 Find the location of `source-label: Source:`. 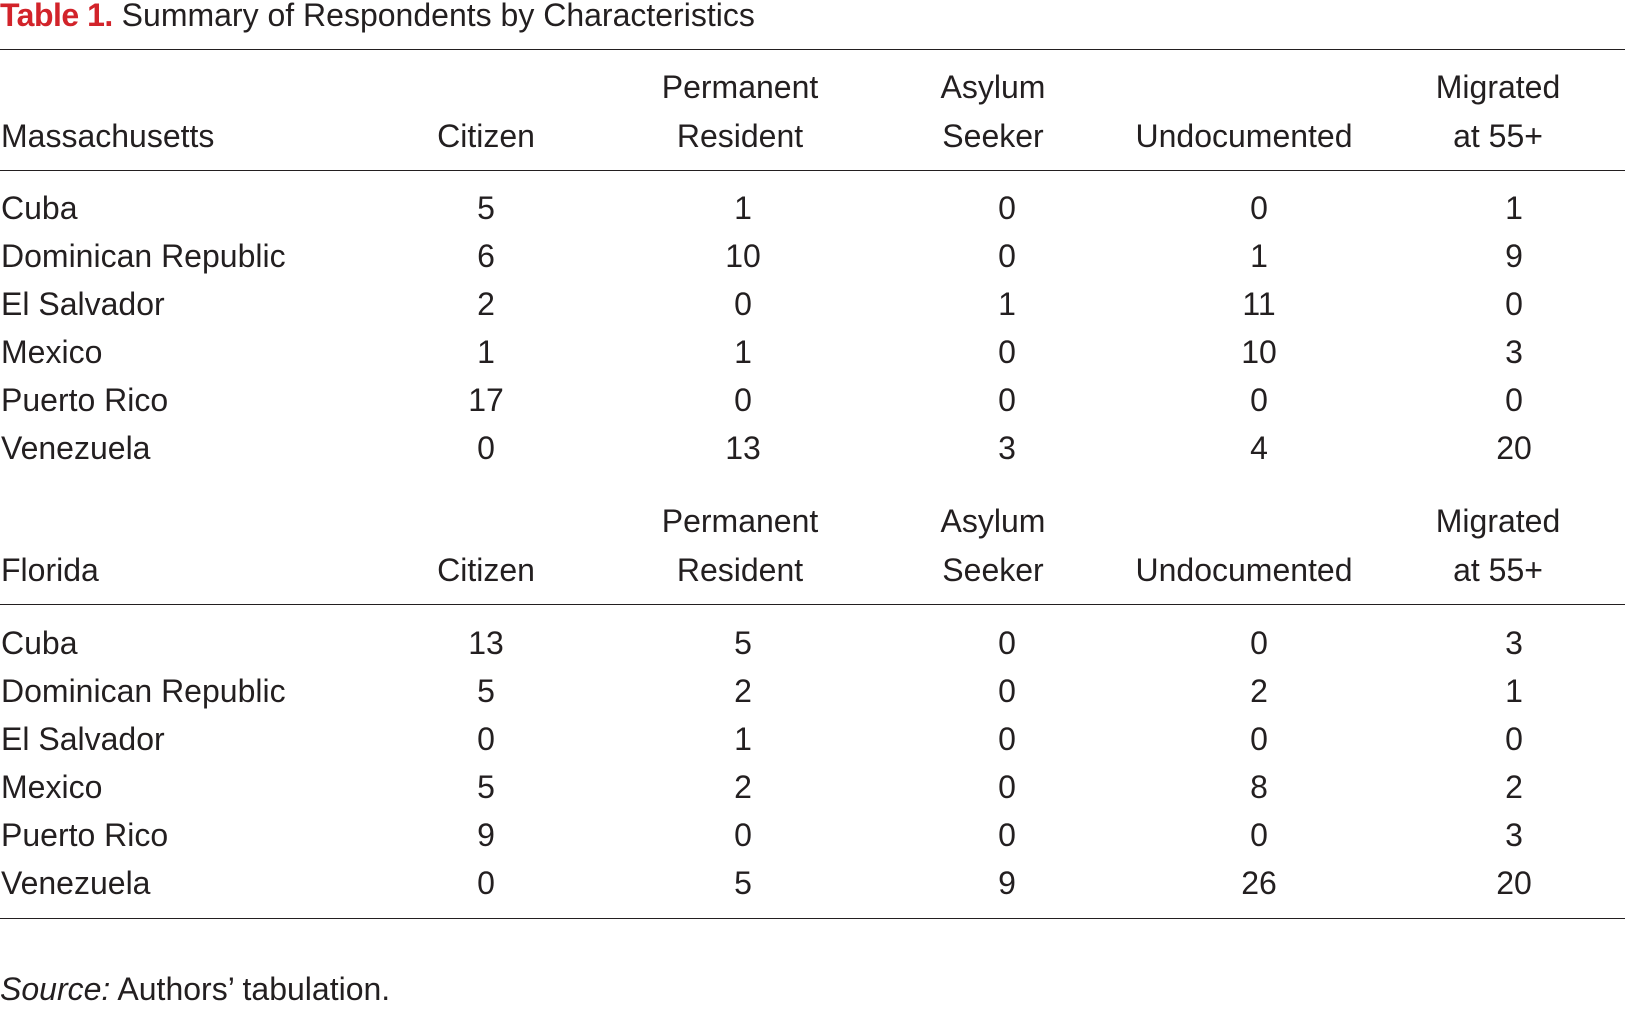

source-label: Source: is located at coordinates (55, 989).